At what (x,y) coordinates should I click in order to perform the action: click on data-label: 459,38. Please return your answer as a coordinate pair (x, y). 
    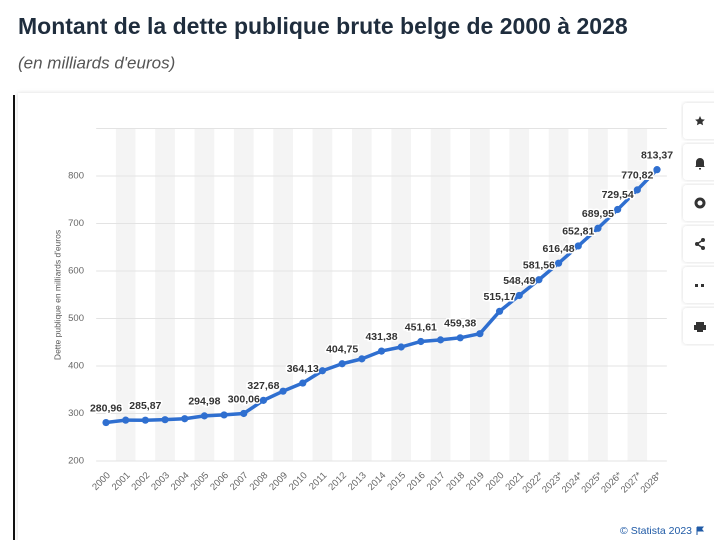
    Looking at the image, I should click on (460, 324).